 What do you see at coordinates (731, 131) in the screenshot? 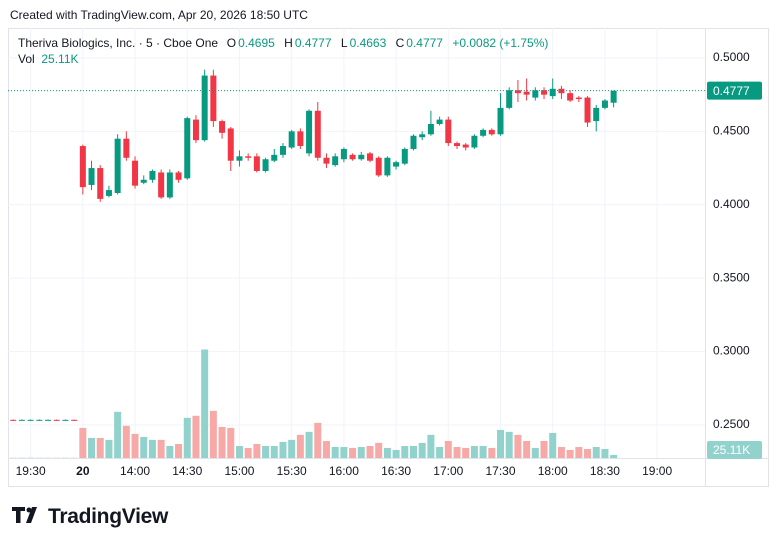
I see `y-tick-label: 0.4500` at bounding box center [731, 131].